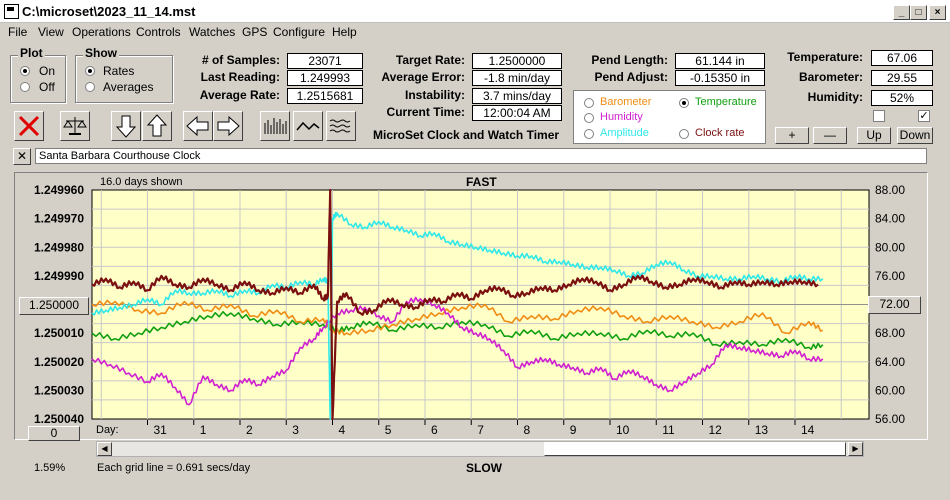  I want to click on menu-controls: Controls, so click(158, 32).